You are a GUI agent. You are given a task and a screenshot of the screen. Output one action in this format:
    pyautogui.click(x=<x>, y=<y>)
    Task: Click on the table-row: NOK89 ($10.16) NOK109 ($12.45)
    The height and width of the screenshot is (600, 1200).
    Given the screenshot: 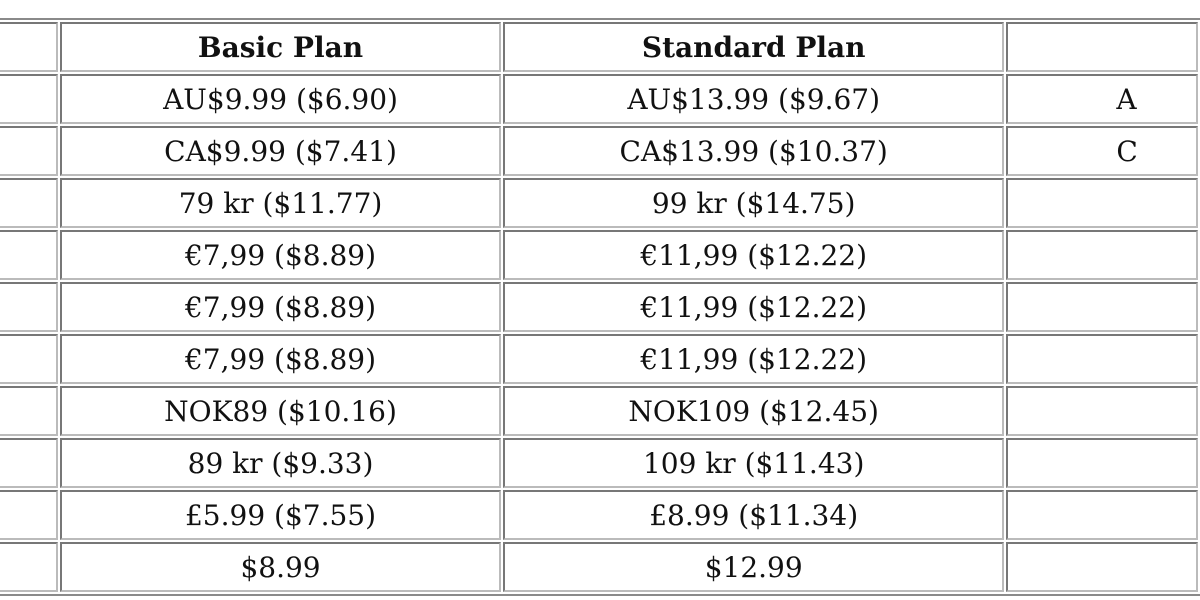 What is the action you would take?
    pyautogui.click(x=599, y=411)
    